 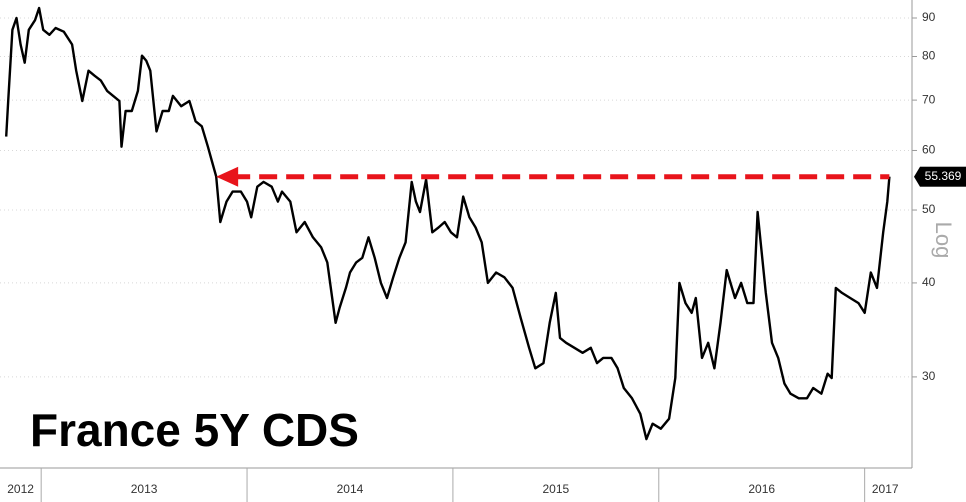 What do you see at coordinates (929, 150) in the screenshot?
I see `y-tick-label: 60` at bounding box center [929, 150].